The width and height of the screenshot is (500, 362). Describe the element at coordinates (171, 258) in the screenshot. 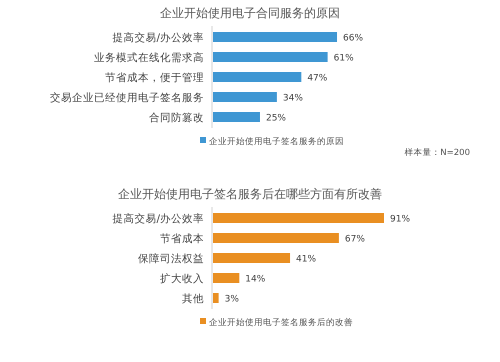

I see `y-tick-label: 保障司法权益` at that location.